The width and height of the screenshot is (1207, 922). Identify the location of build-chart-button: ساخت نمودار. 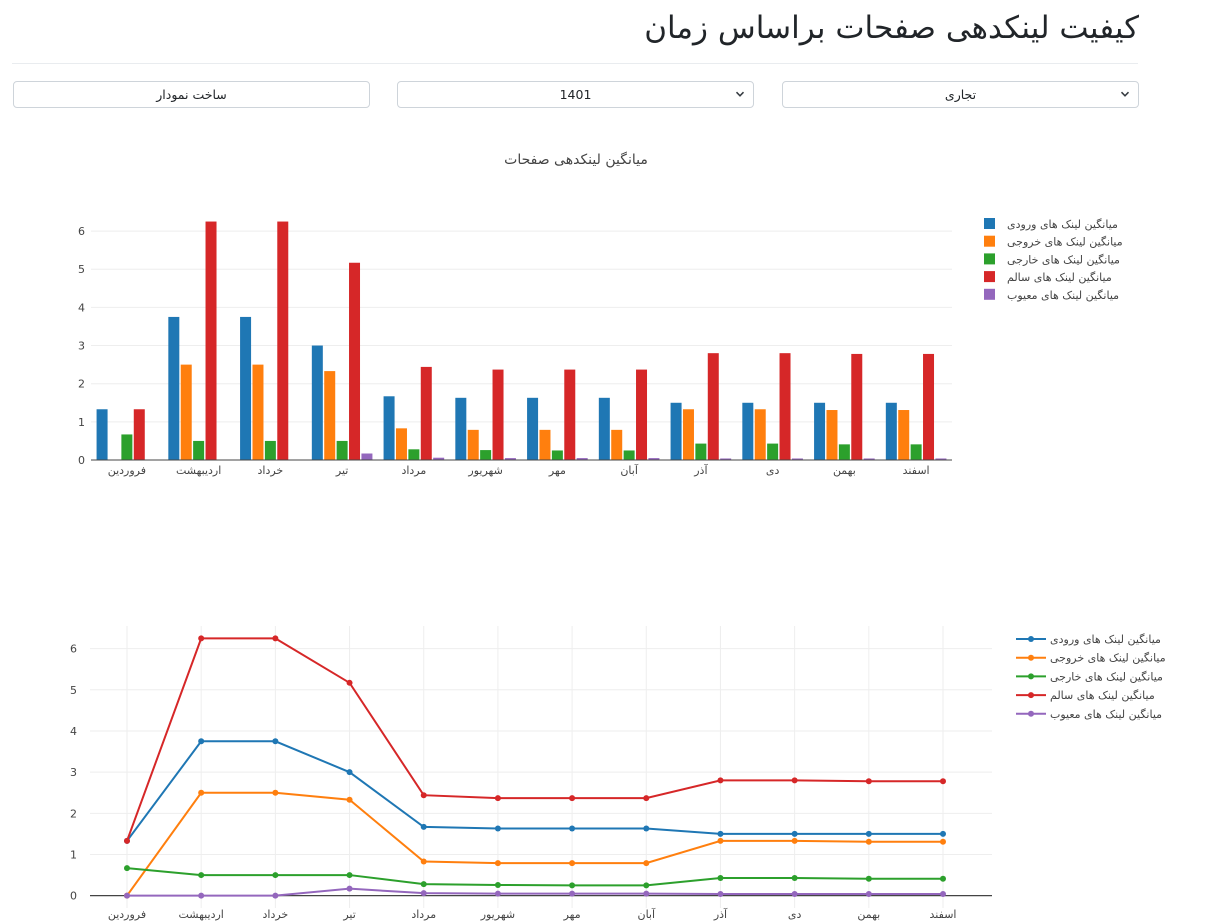
(191, 94).